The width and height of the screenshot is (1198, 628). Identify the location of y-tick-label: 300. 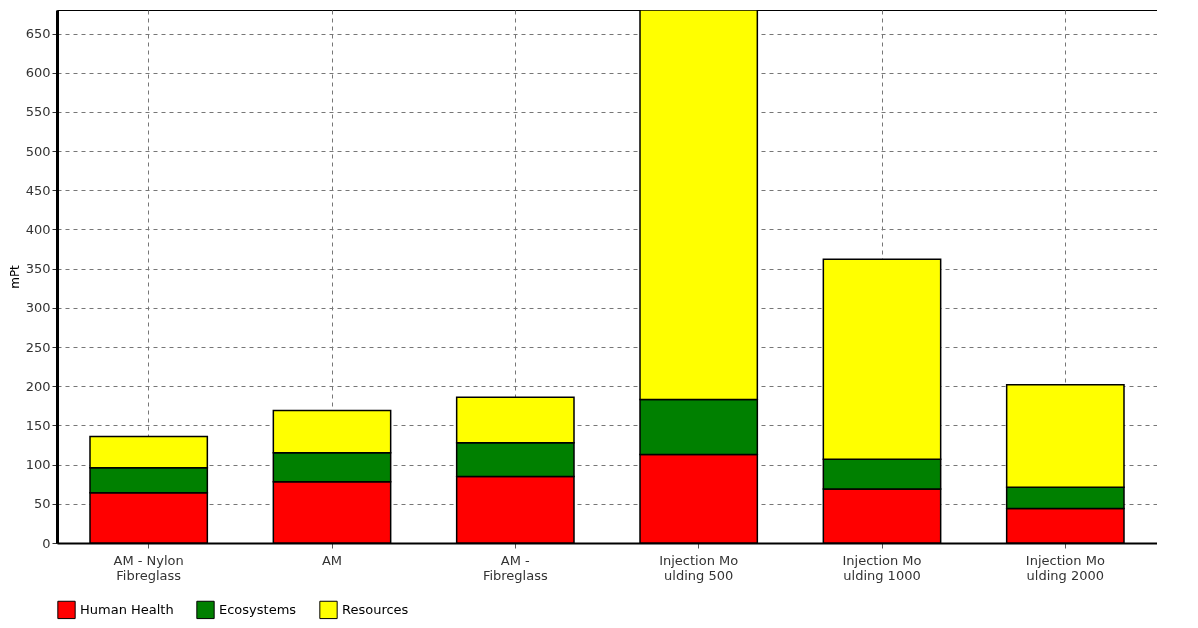
(38, 308).